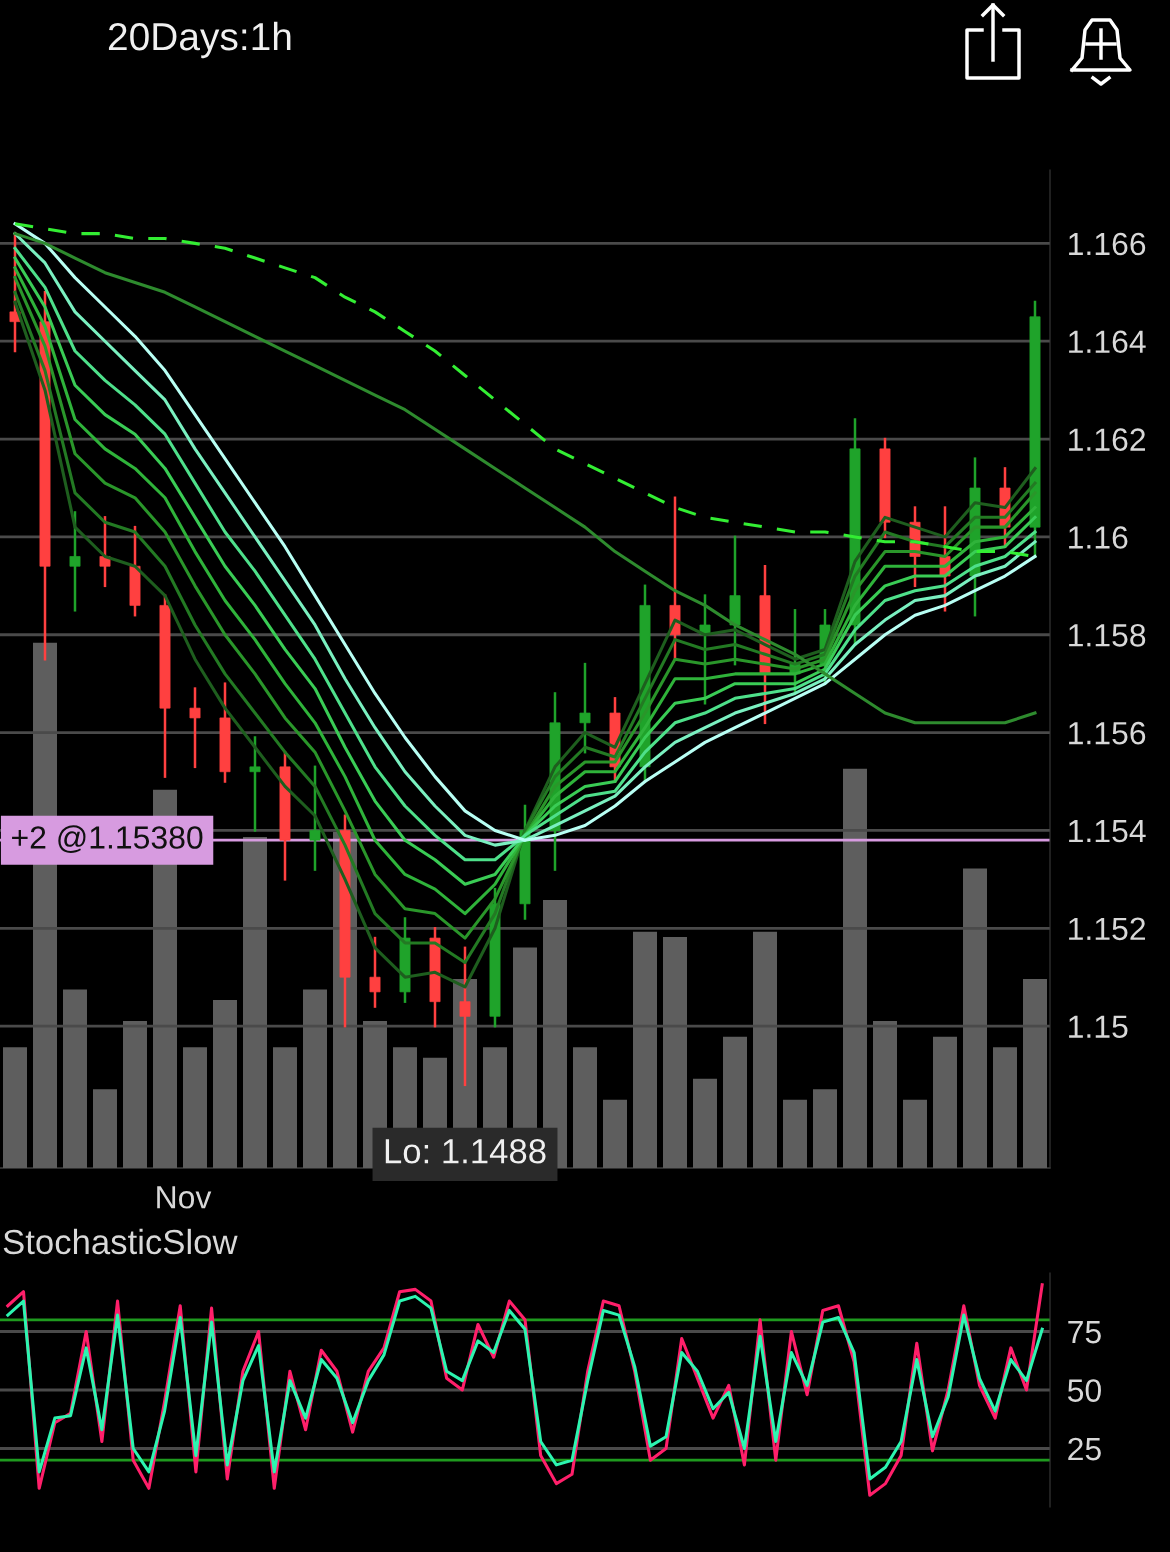  I want to click on y-tick-label: 1.15, so click(1098, 1027).